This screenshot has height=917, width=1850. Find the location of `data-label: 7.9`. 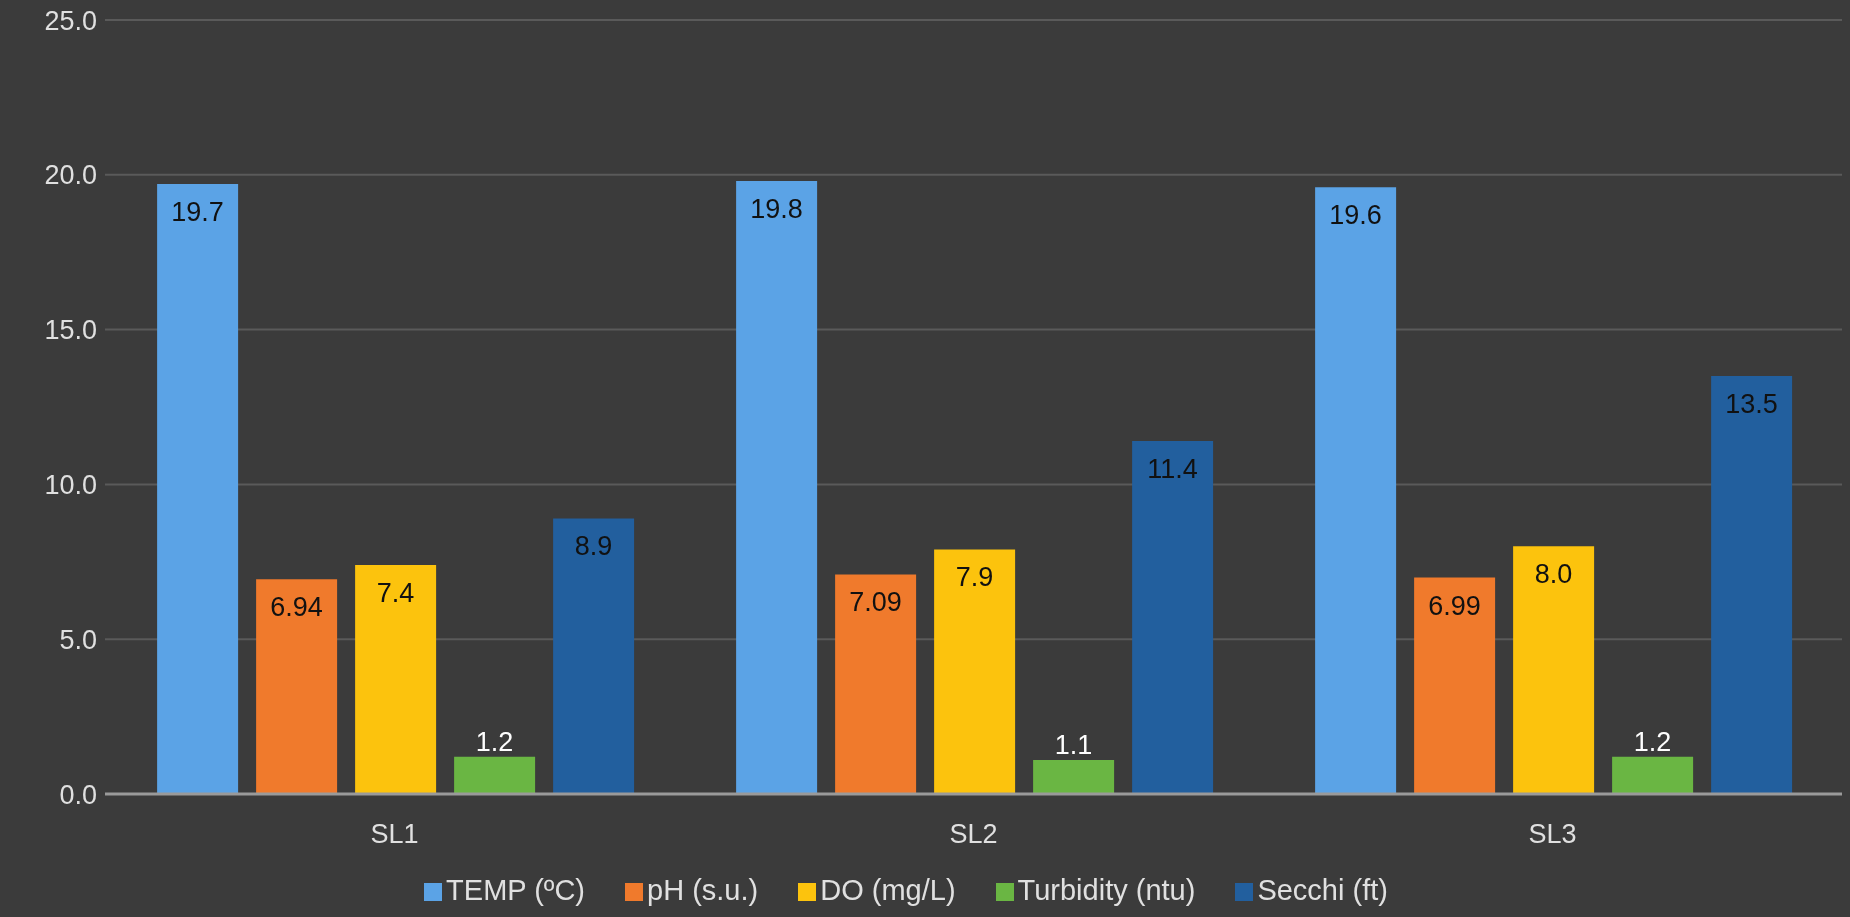

data-label: 7.9 is located at coordinates (974, 577).